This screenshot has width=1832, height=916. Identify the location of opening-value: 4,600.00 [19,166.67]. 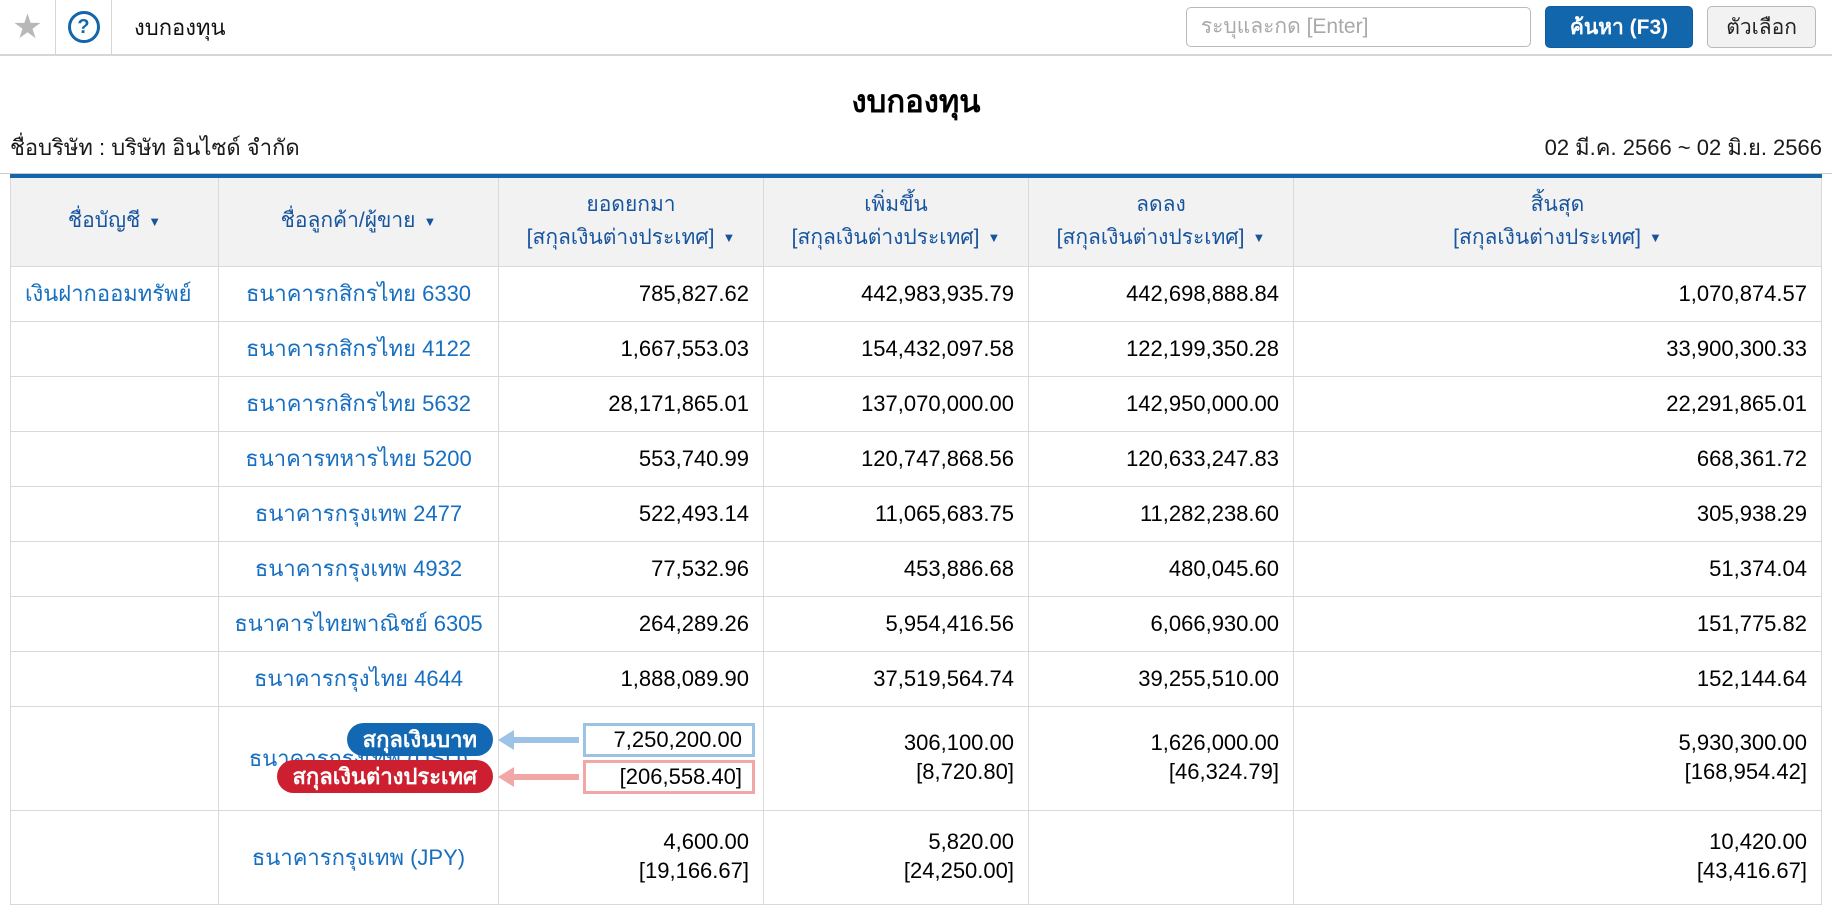
(631, 857).